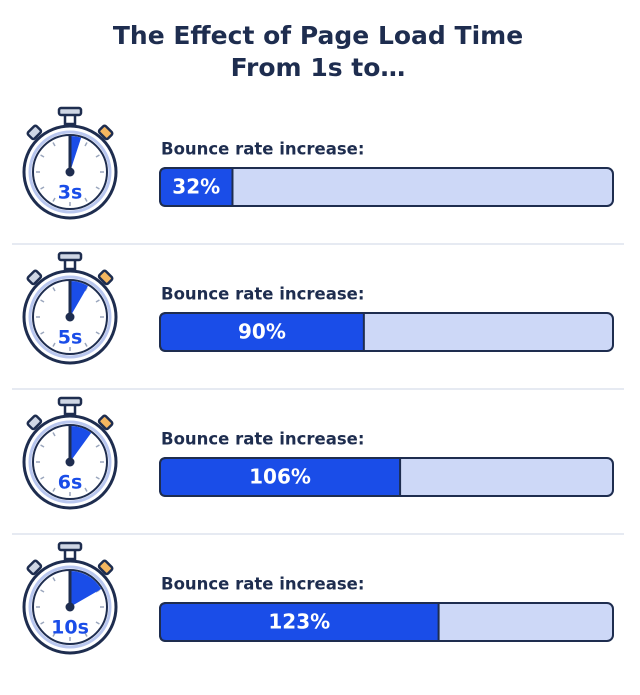 The height and width of the screenshot is (695, 640). I want to click on time-label: 5s, so click(70, 338).